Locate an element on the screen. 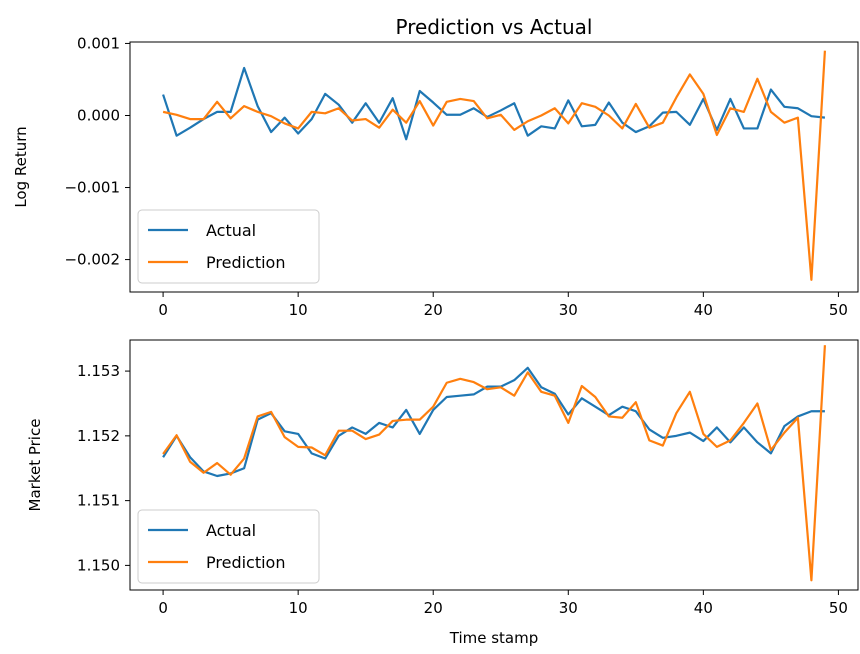 The image size is (860, 654). y-tick-label: −0.001 is located at coordinates (92, 188).